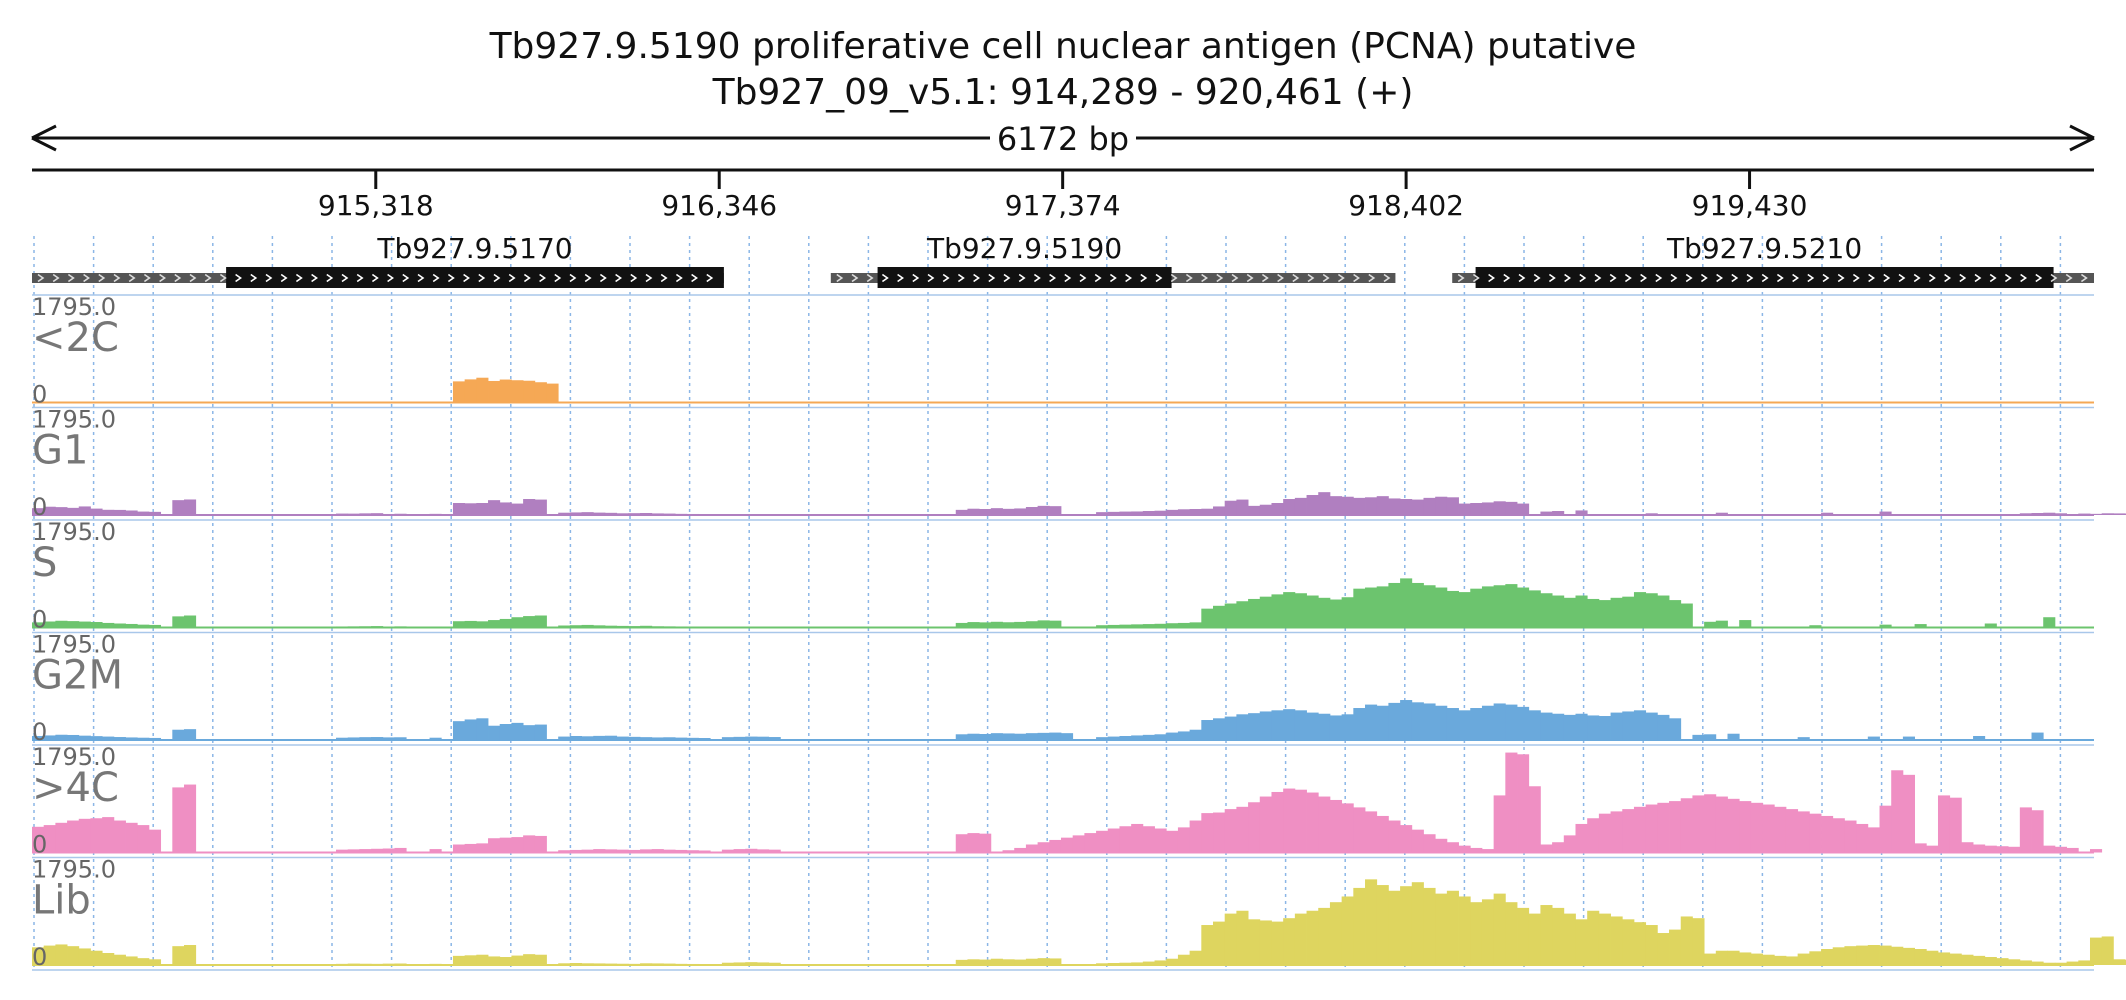  Describe the element at coordinates (1063, 576) in the screenshot. I see `track-S: 1795.0S 0` at that location.